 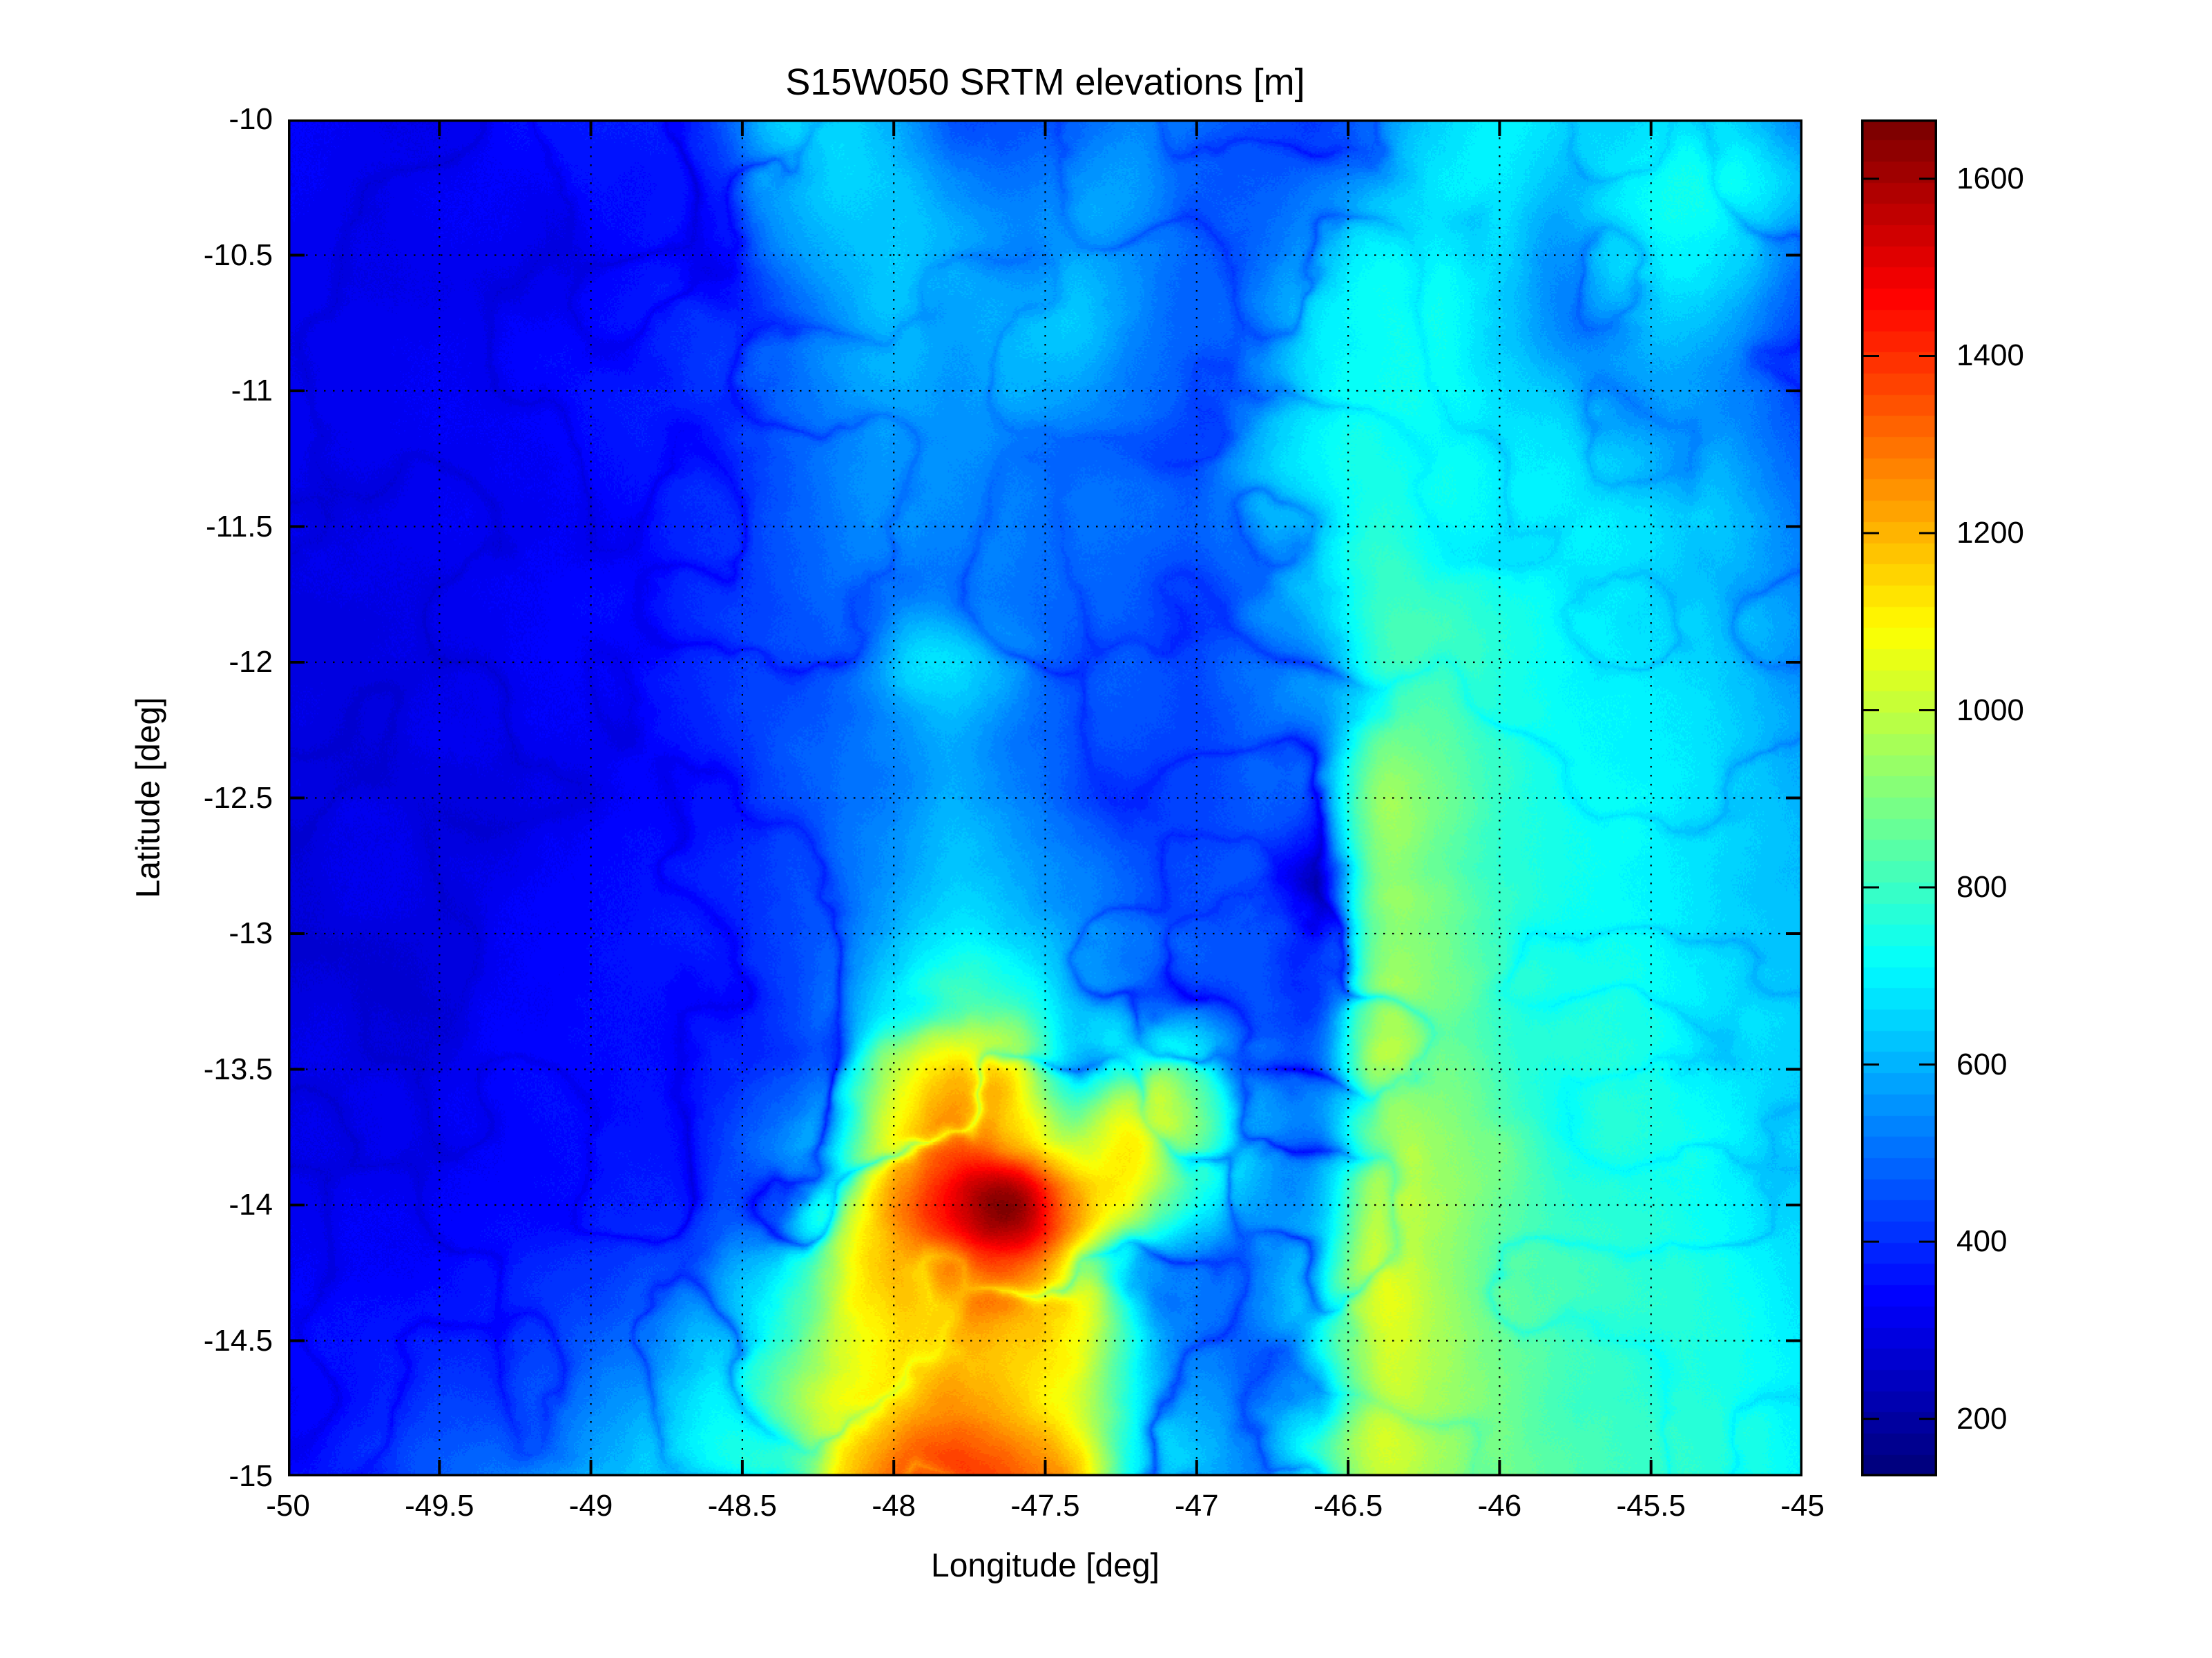 I want to click on x-tick-label: -48, so click(x=894, y=1506).